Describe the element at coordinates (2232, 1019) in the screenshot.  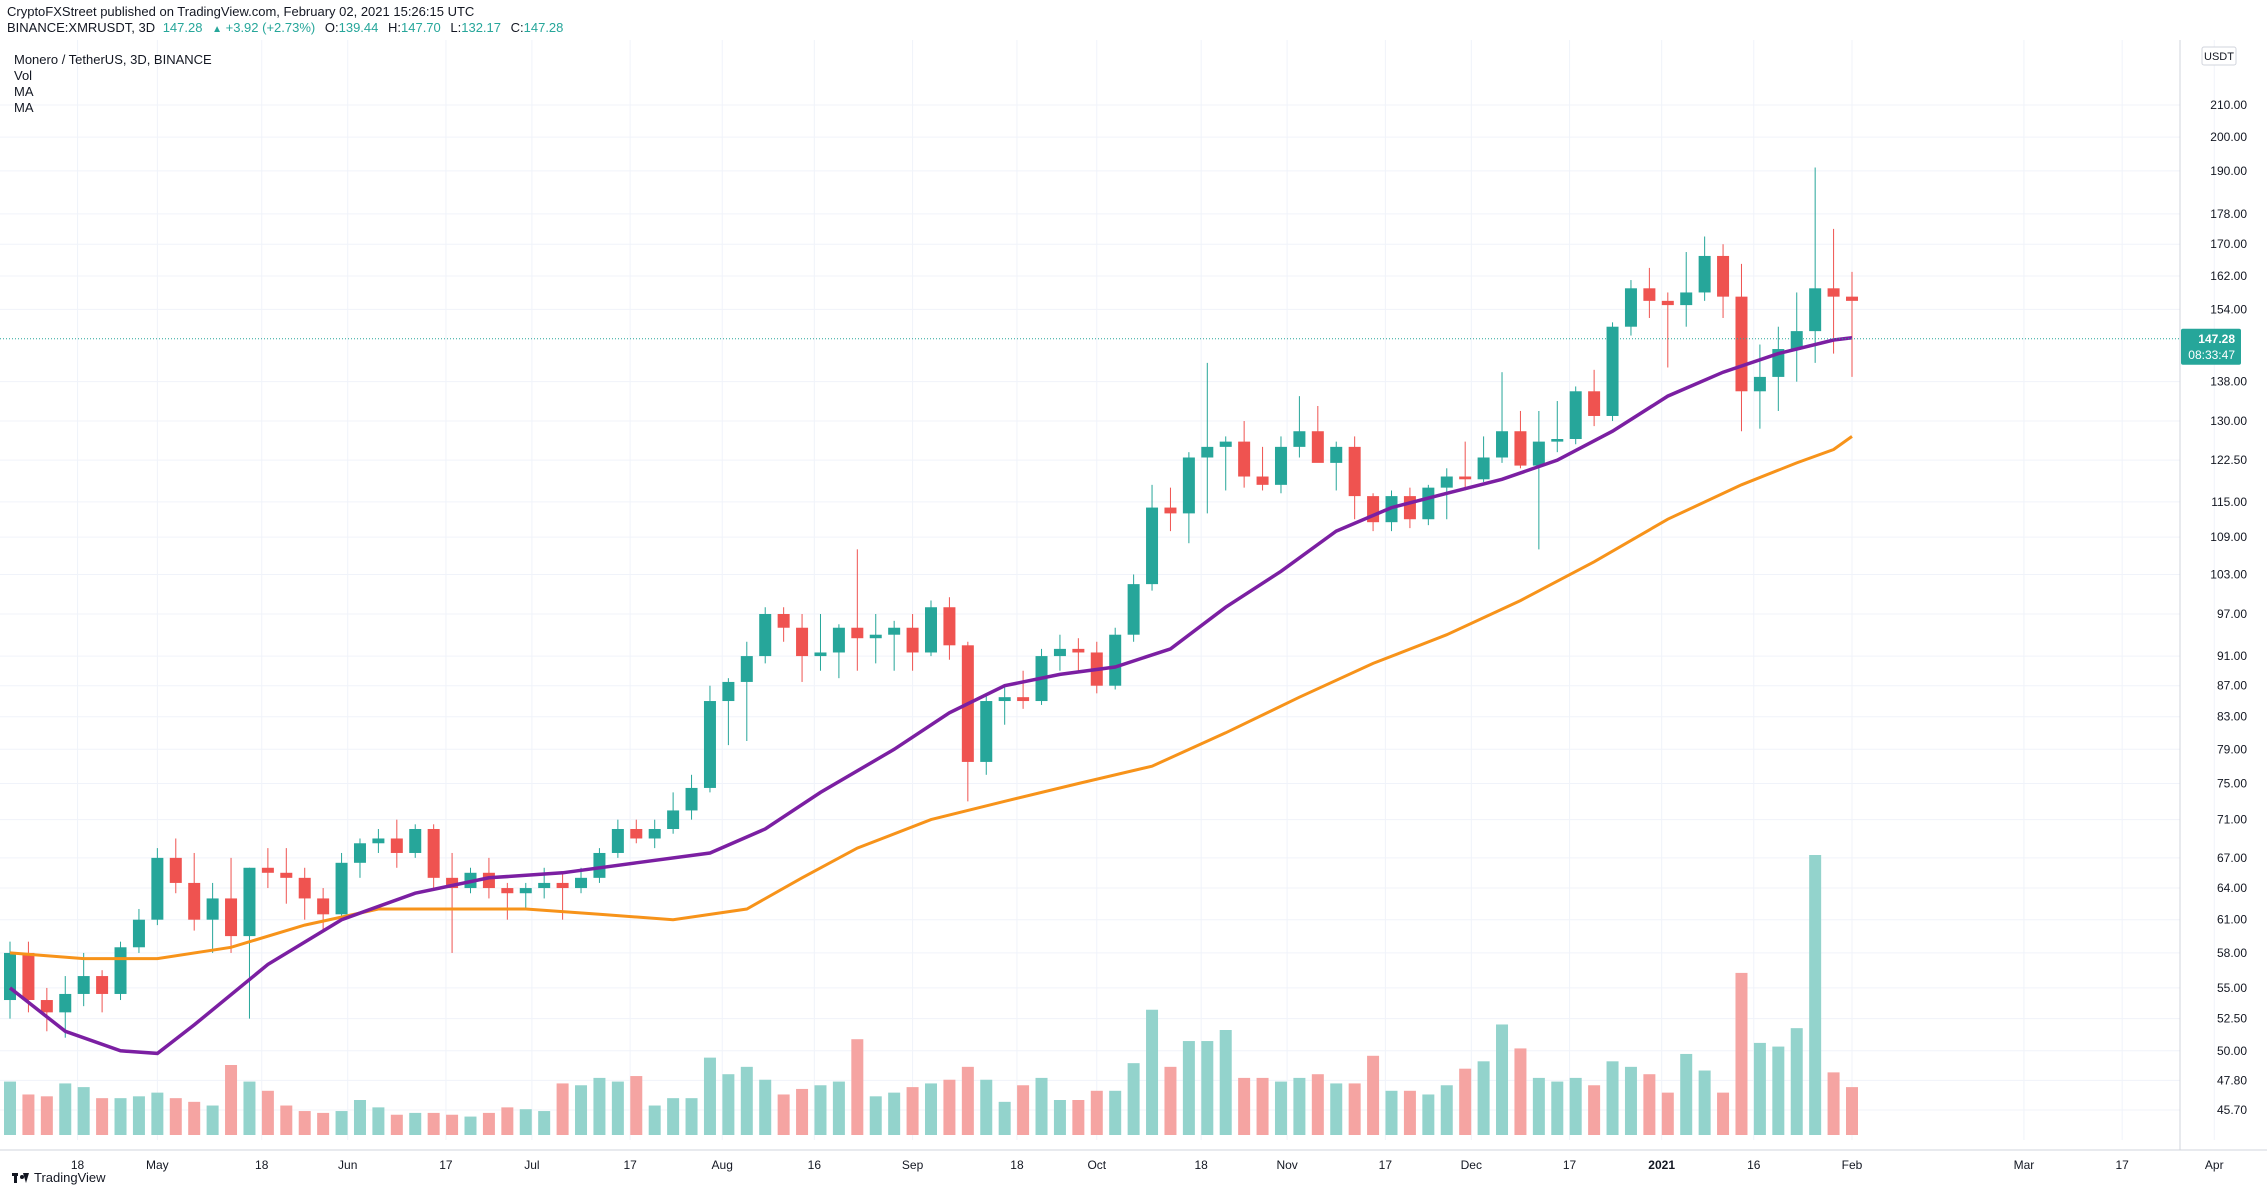
I see `y-tick-label: 52.50` at that location.